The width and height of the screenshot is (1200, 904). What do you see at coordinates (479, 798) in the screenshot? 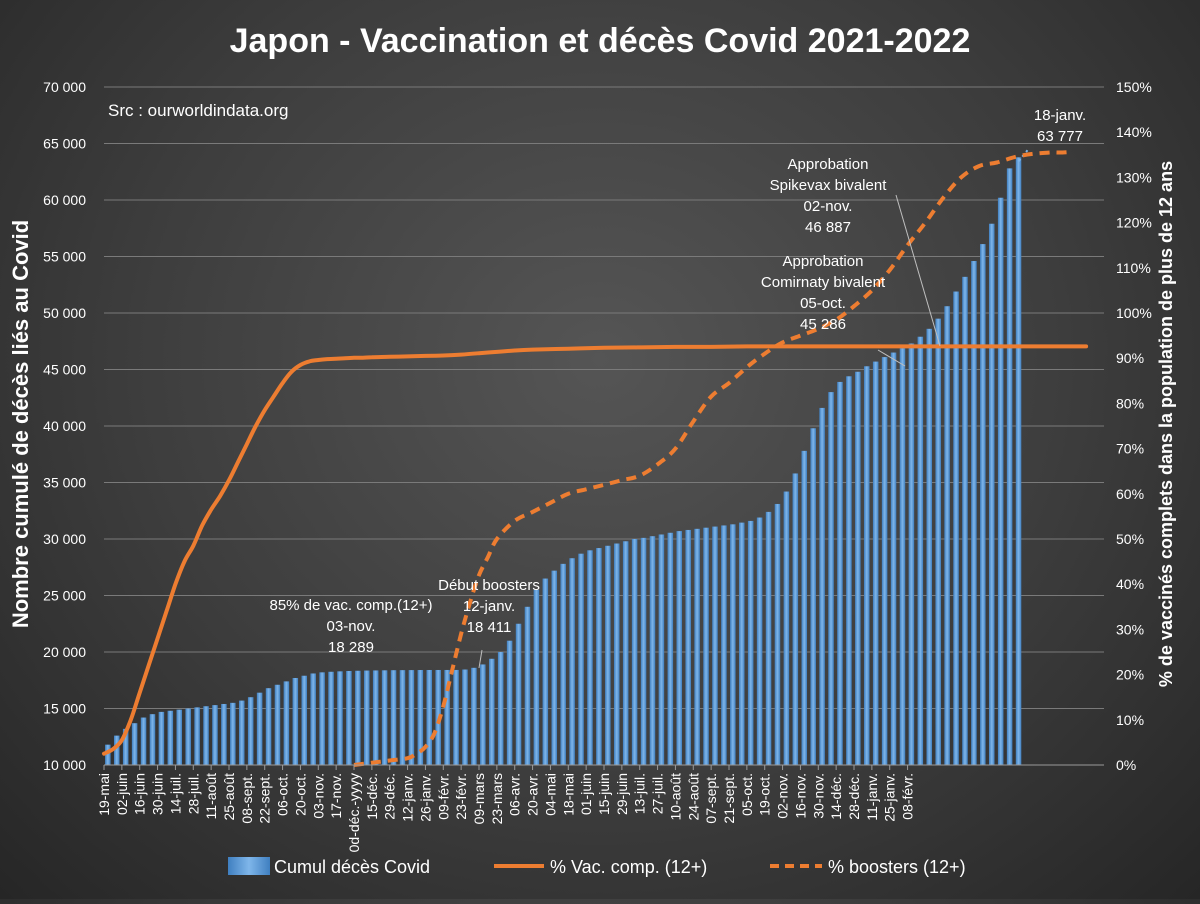
I see `x-tick-label: 09-mars` at bounding box center [479, 798].